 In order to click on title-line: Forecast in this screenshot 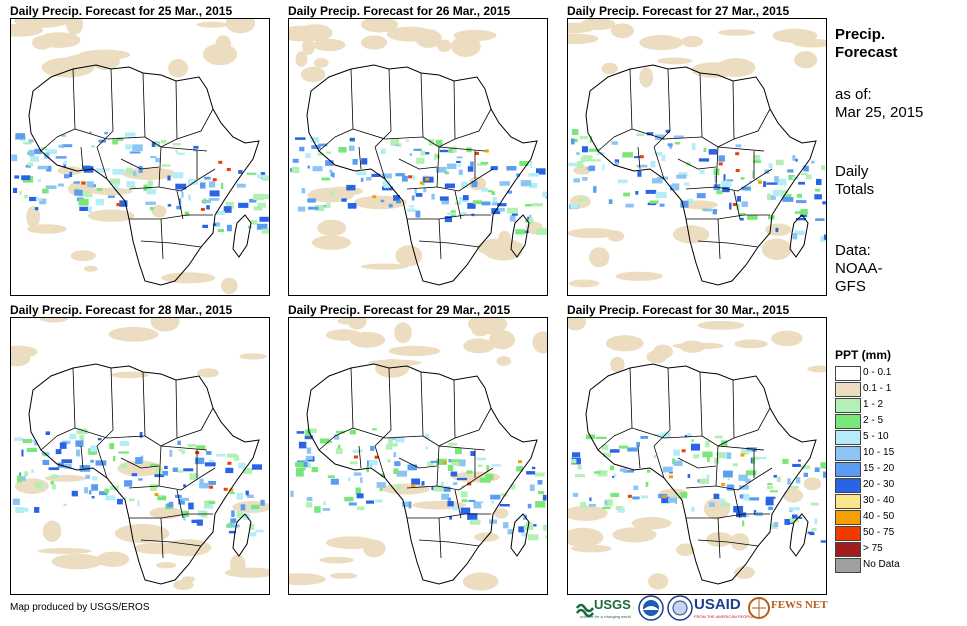, I will do `click(866, 52)`.